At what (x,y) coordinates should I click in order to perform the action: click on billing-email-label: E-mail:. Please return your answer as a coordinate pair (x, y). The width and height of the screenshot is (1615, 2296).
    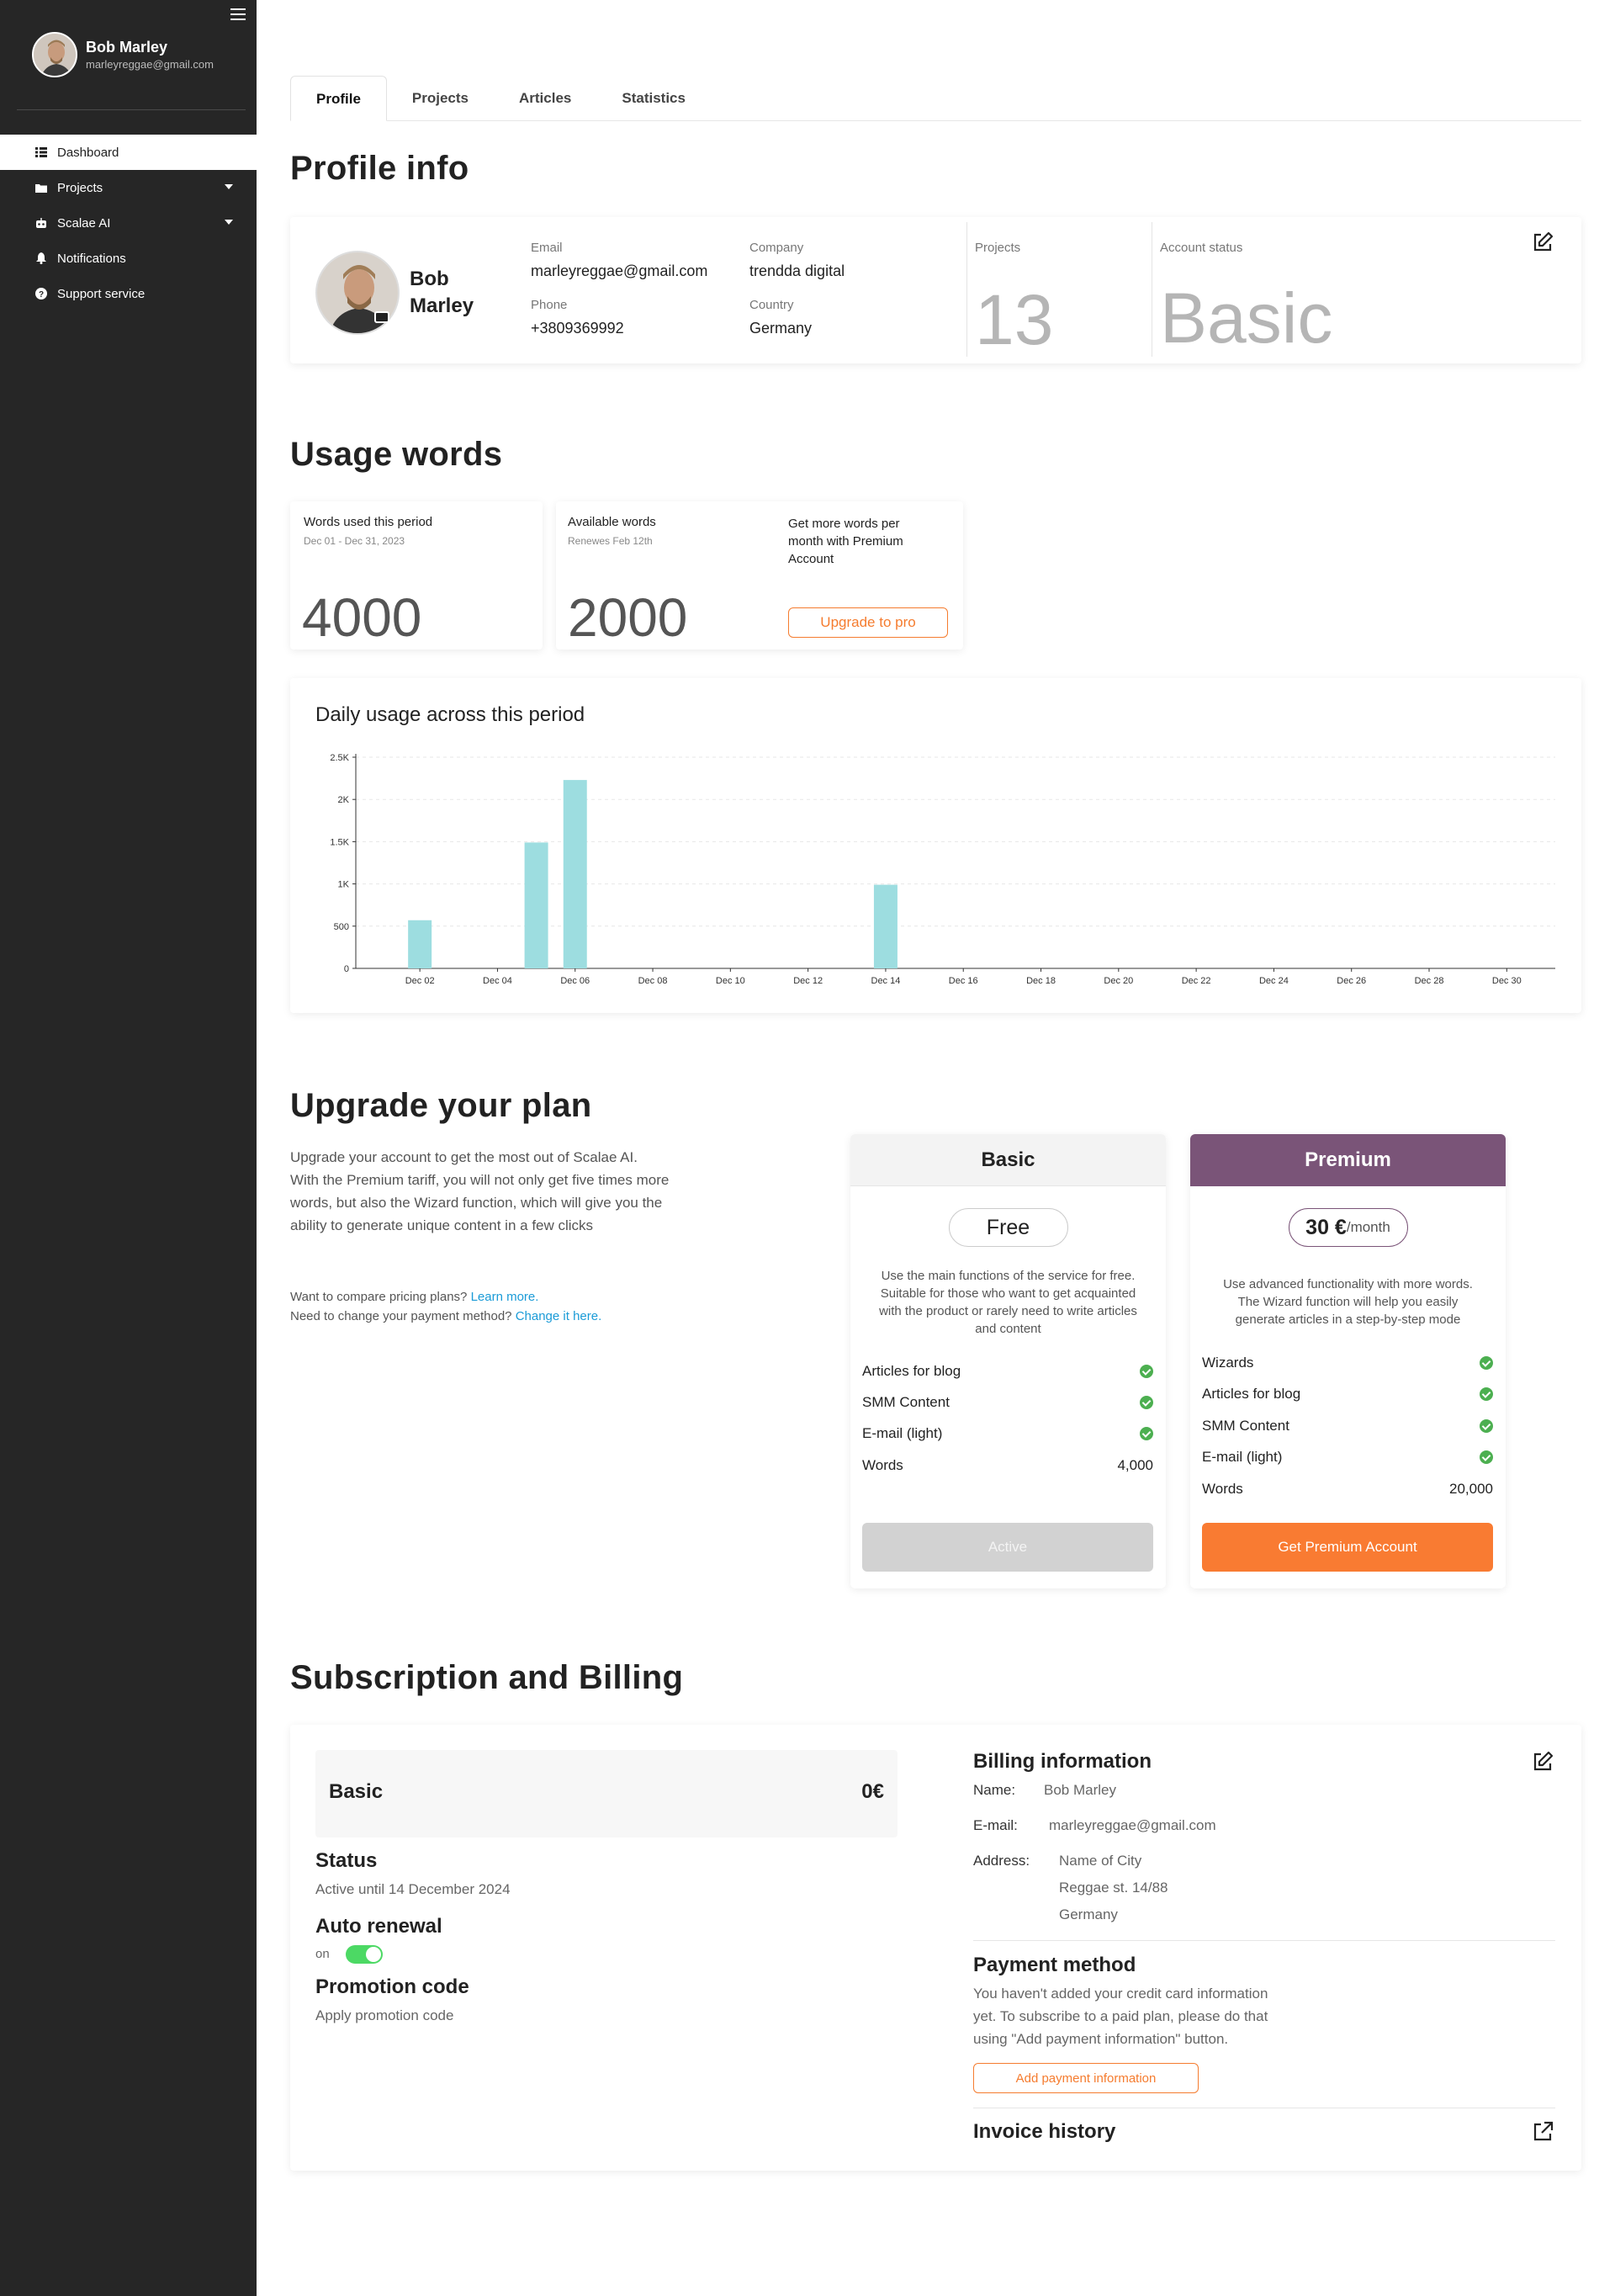
    Looking at the image, I should click on (995, 1825).